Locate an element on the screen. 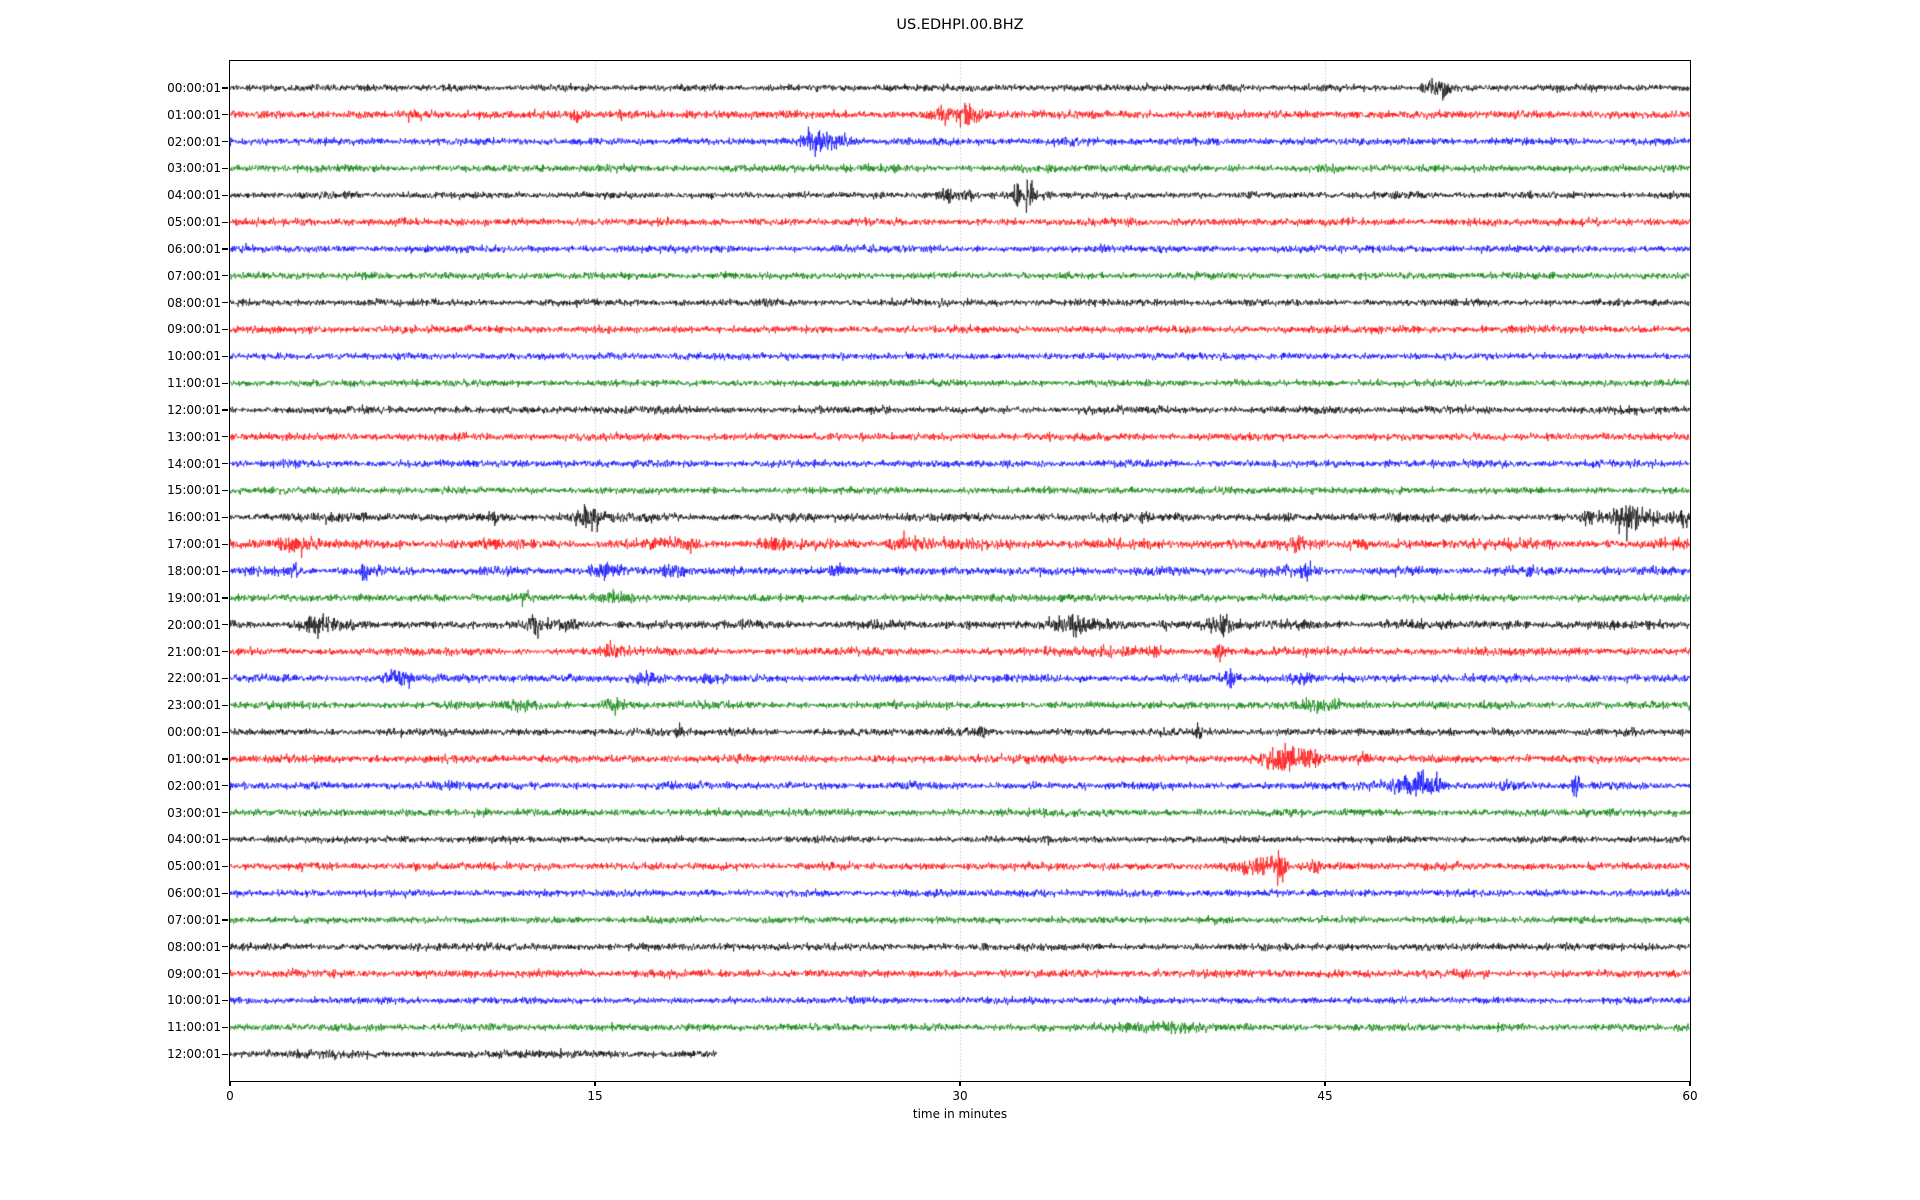 The width and height of the screenshot is (1920, 1200). y-tick-label: 17:00:01 is located at coordinates (194, 544).